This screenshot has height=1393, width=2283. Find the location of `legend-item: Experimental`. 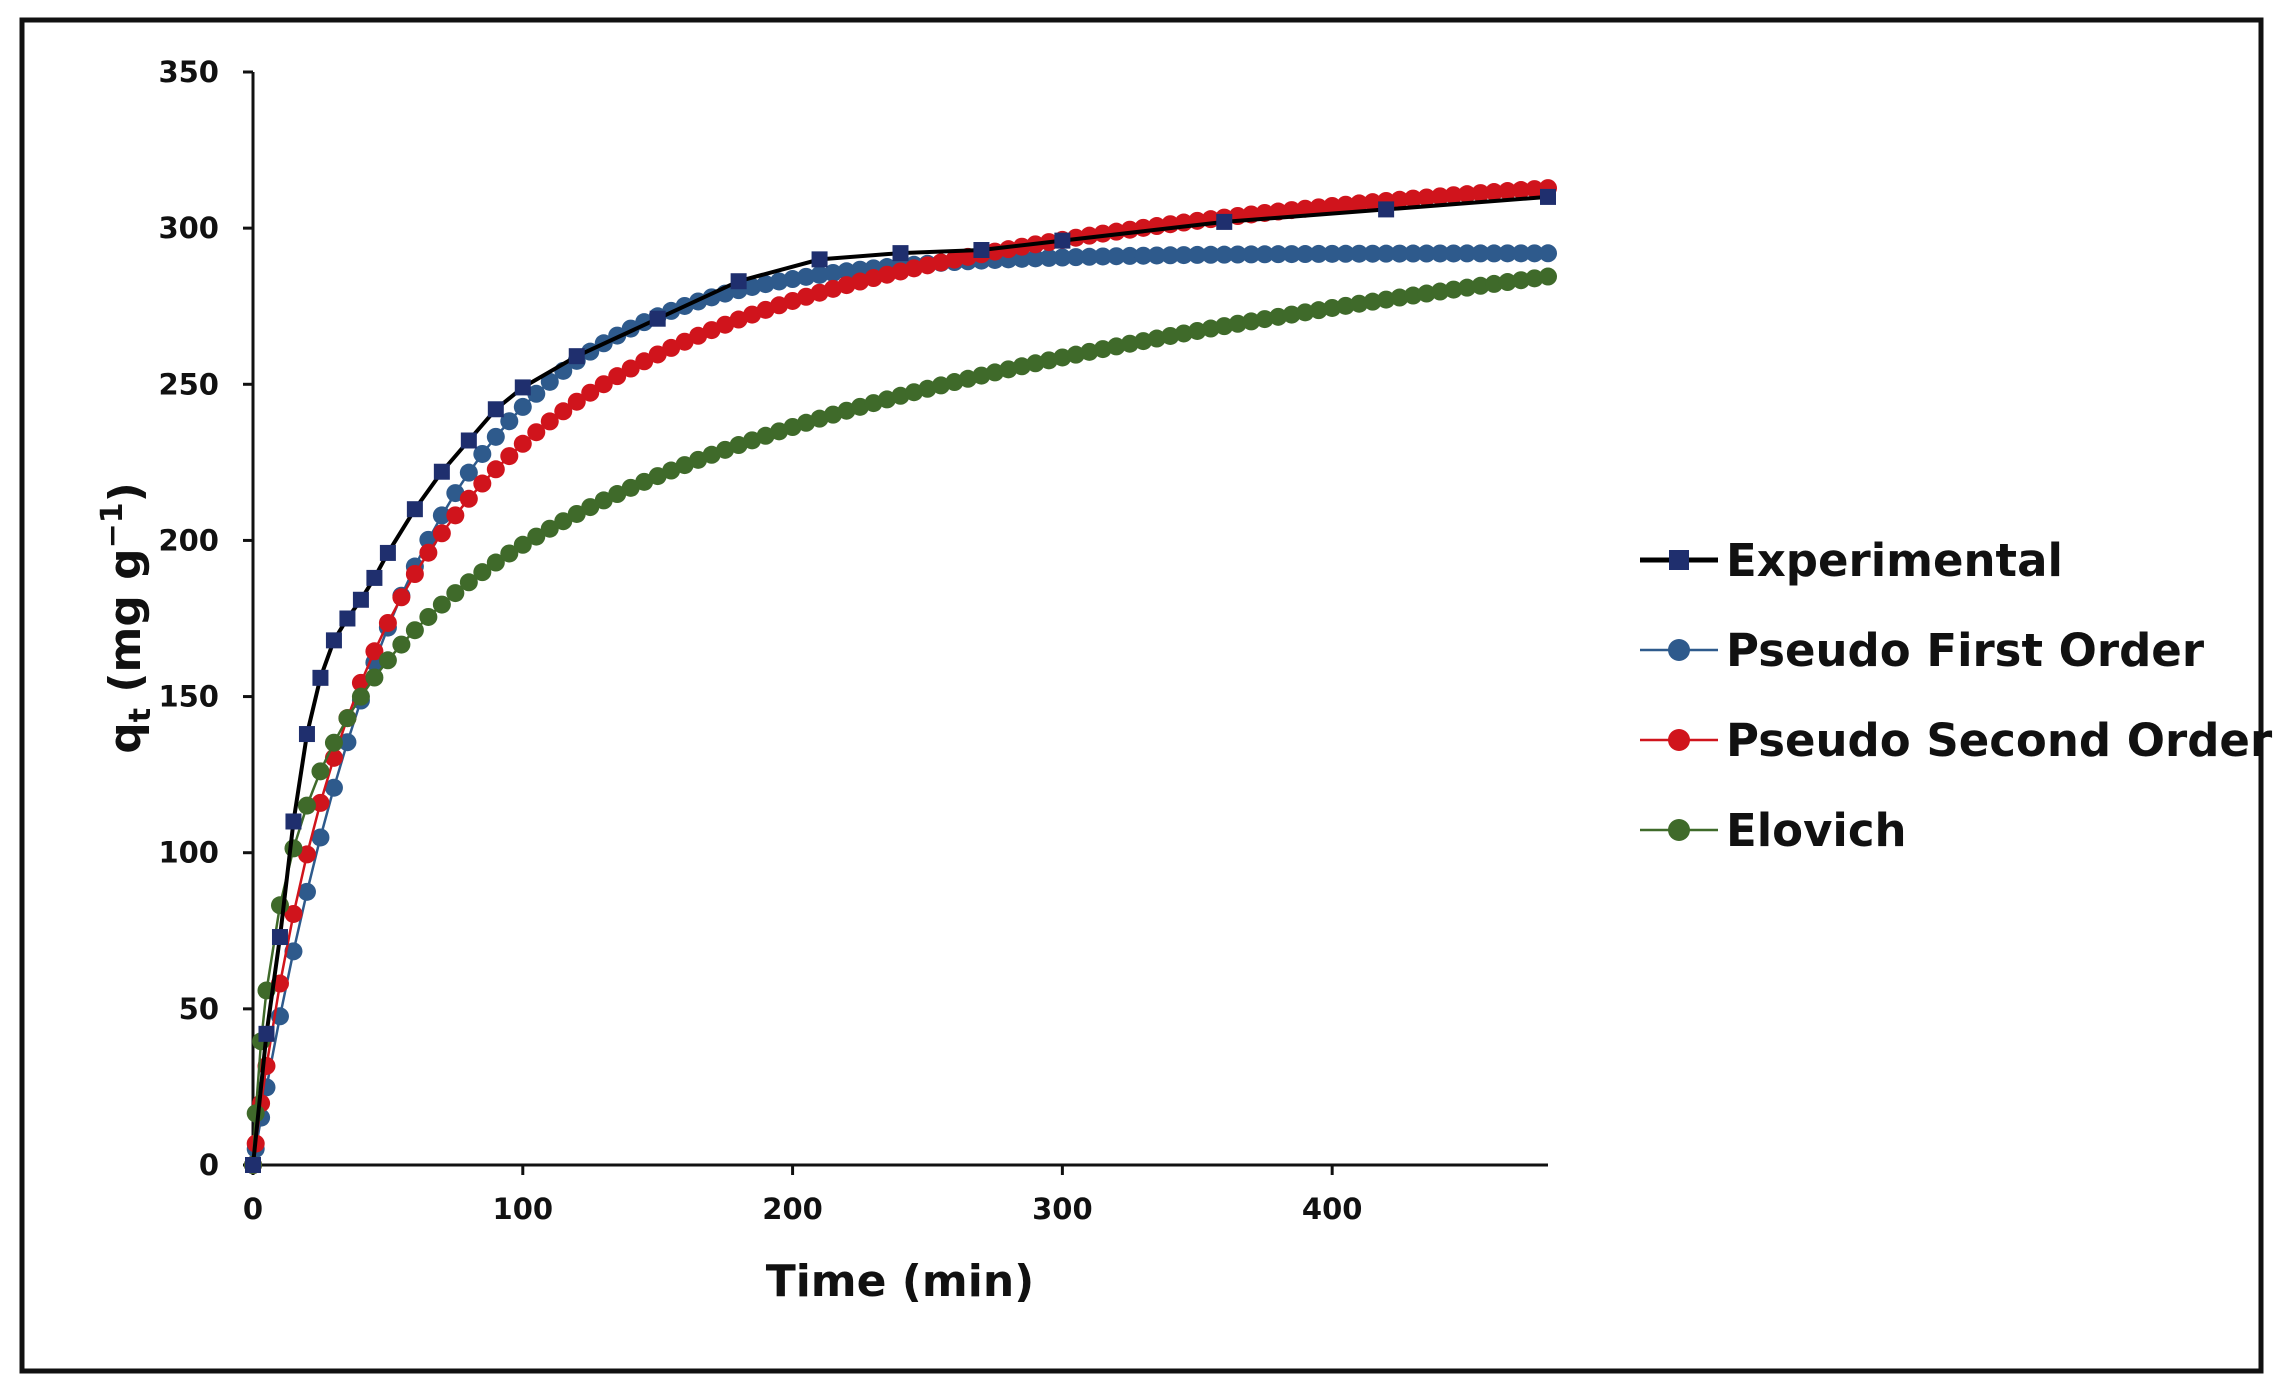

legend-item: Experimental is located at coordinates (1851, 560).